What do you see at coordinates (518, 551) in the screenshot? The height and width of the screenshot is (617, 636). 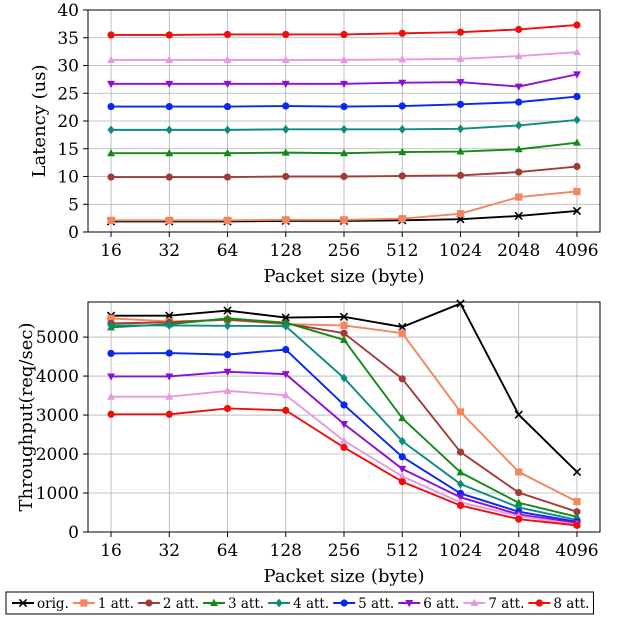 I see `x-tick-label: 2048` at bounding box center [518, 551].